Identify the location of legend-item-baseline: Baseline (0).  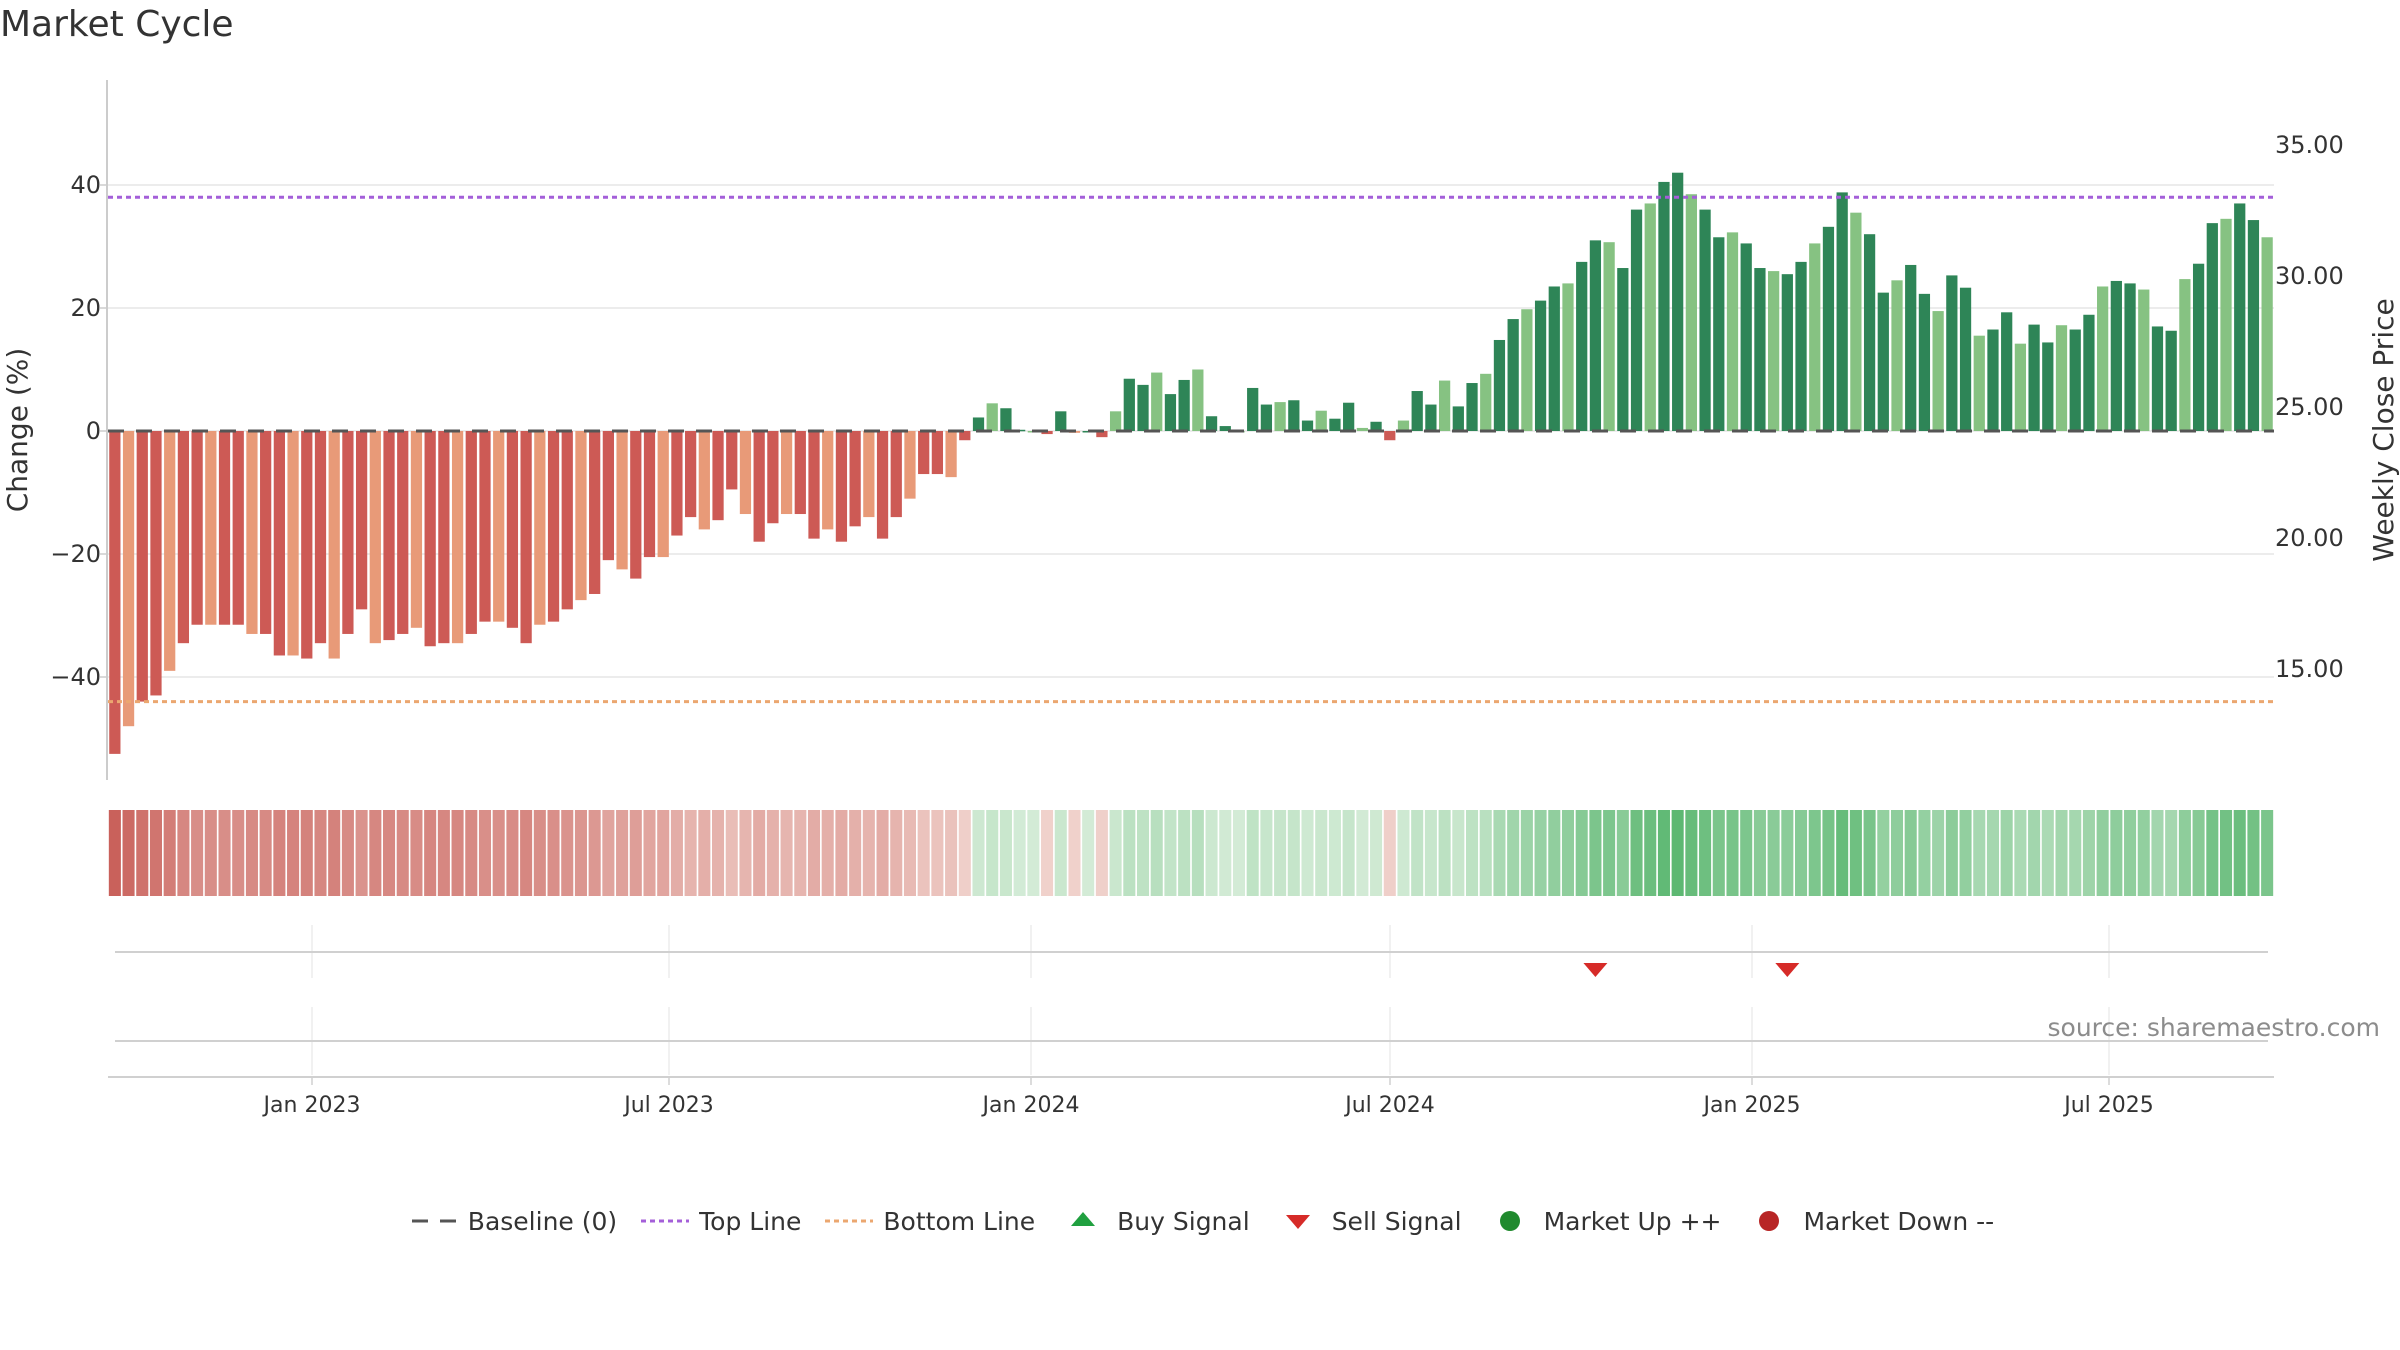
(511, 1221).